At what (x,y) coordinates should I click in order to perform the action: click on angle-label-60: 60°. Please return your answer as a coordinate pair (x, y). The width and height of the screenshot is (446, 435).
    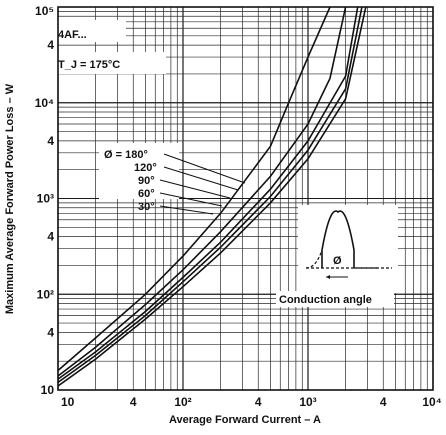
    Looking at the image, I should click on (146, 194).